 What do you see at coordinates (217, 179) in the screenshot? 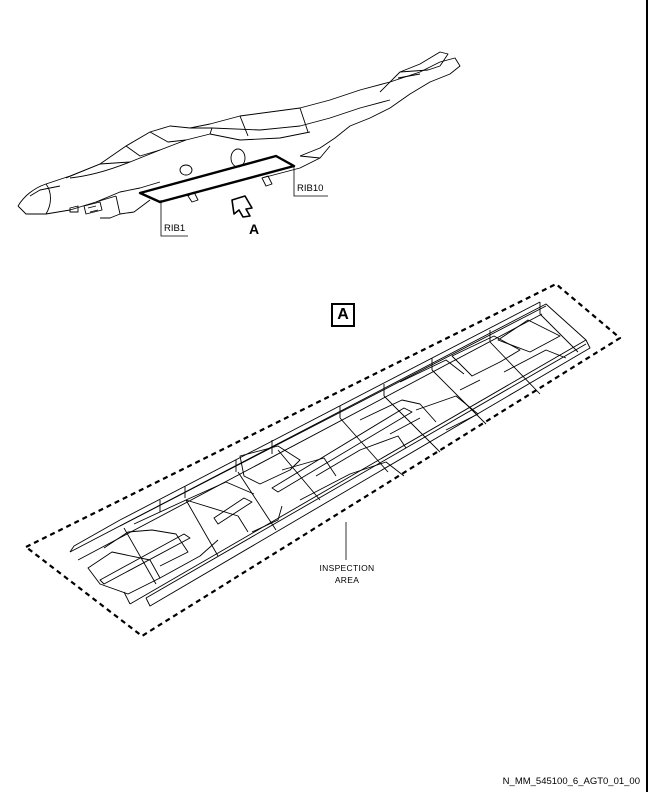
I see `highlight-panel` at bounding box center [217, 179].